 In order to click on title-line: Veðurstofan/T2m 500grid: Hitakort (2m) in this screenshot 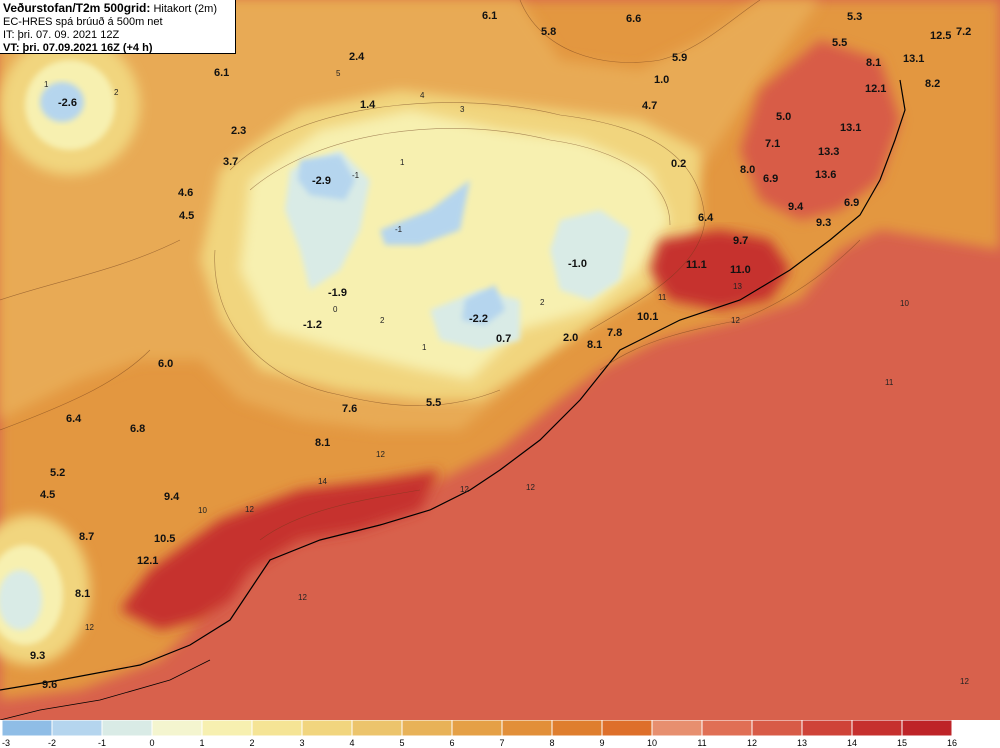, I will do `click(117, 9)`.